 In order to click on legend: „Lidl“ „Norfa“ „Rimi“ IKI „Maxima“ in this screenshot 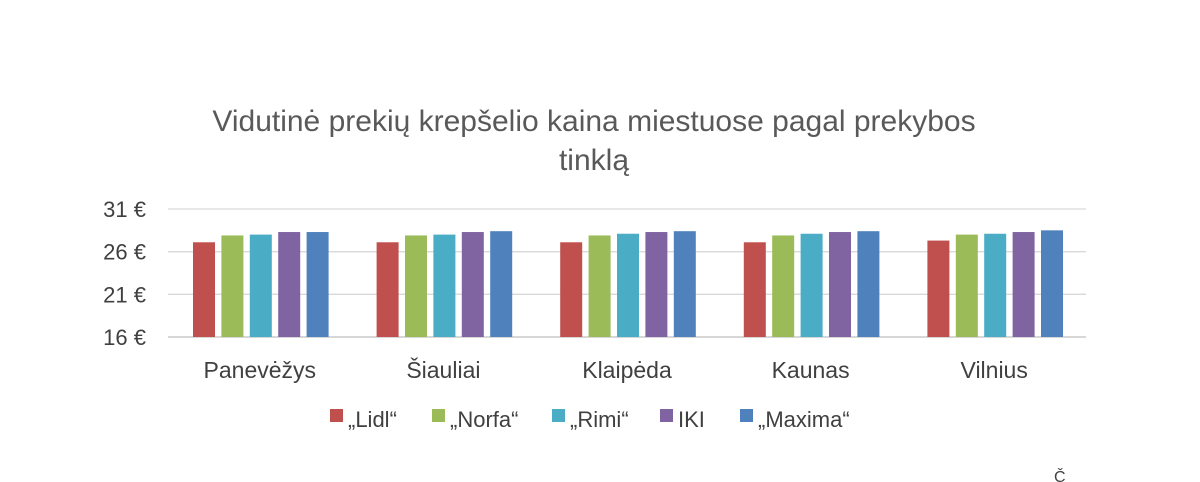, I will do `click(590, 419)`.